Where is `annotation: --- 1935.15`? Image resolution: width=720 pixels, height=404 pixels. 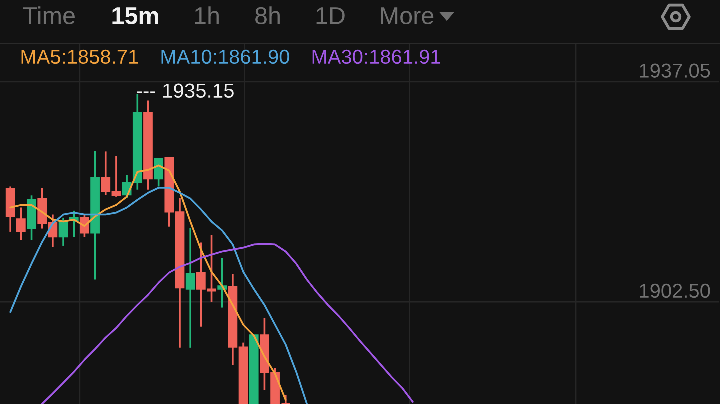 annotation: --- 1935.15 is located at coordinates (185, 91).